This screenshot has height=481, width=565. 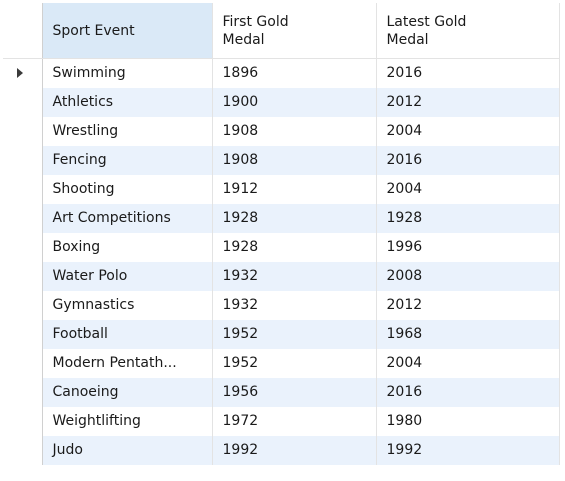 I want to click on cell-sport-event: Gymnastics, so click(x=127, y=305).